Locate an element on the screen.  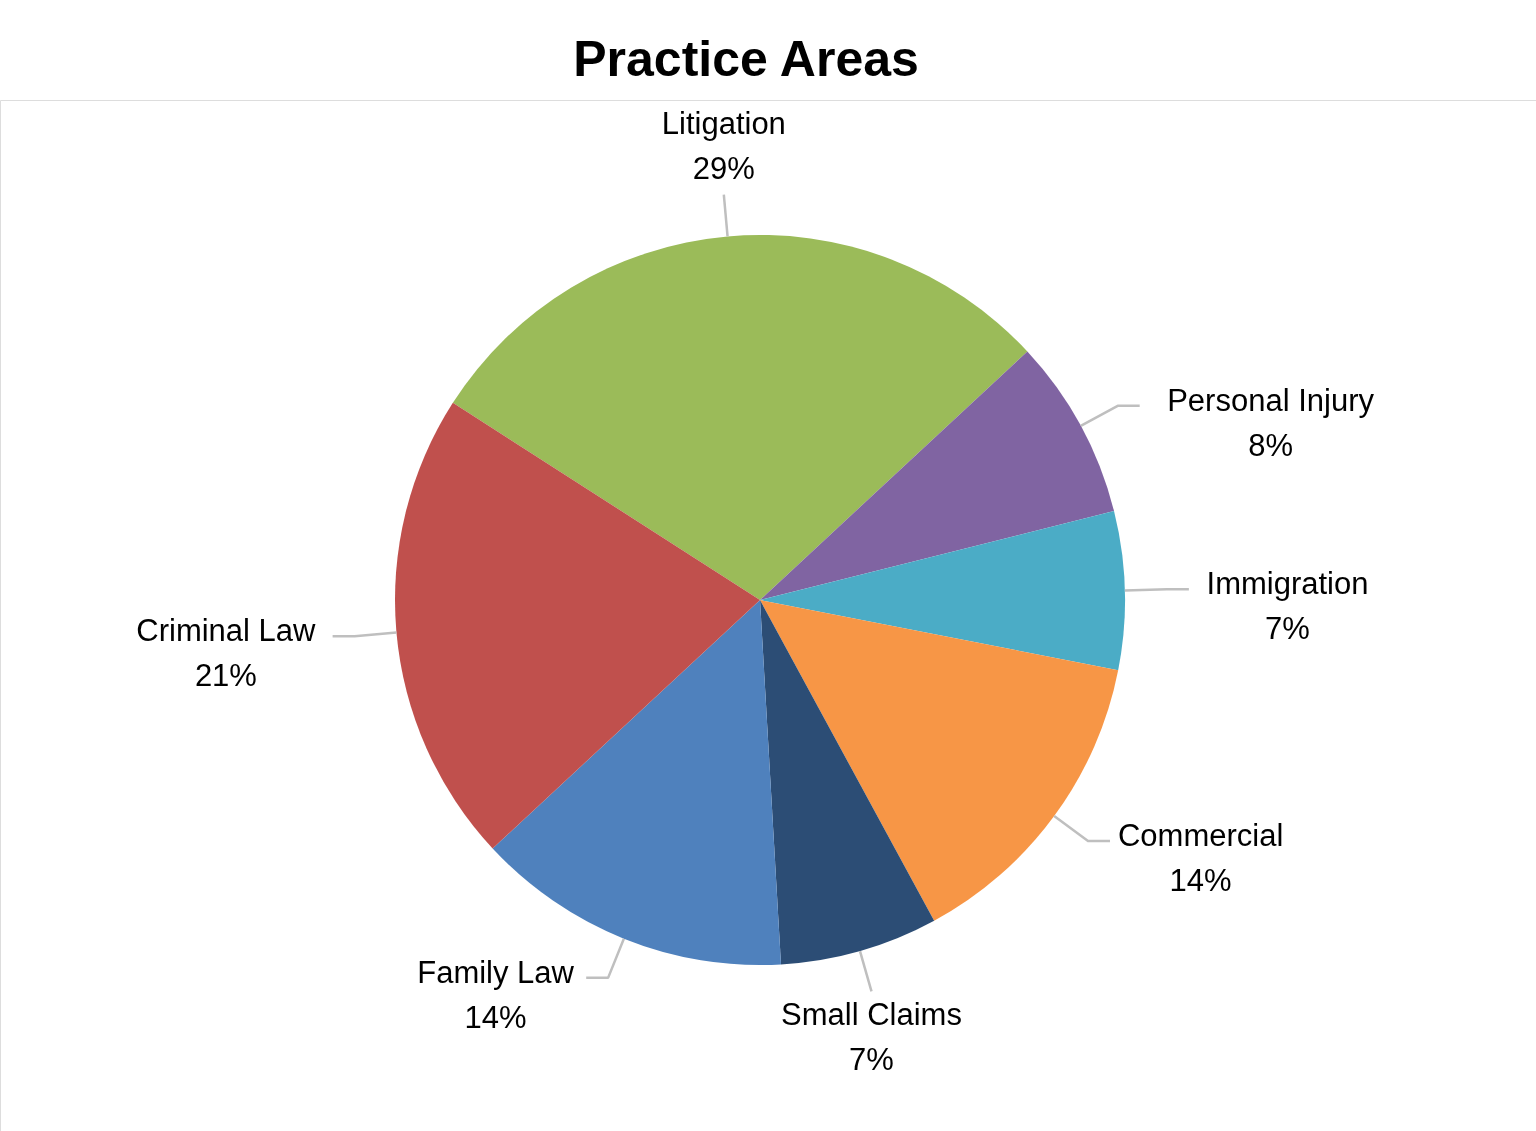
data-label: 8% is located at coordinates (1270, 445).